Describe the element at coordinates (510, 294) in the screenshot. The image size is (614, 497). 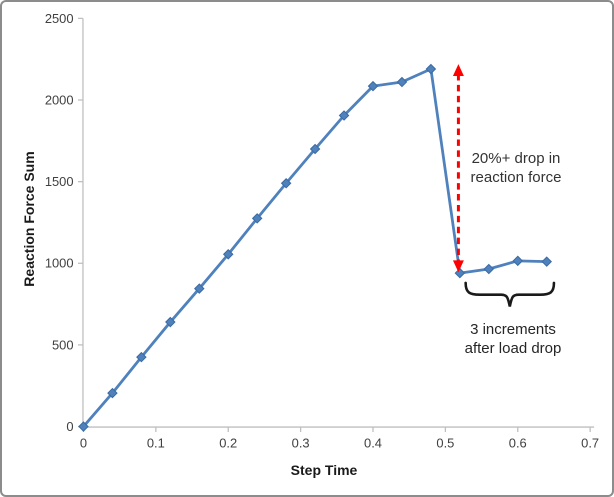
I see `brace` at that location.